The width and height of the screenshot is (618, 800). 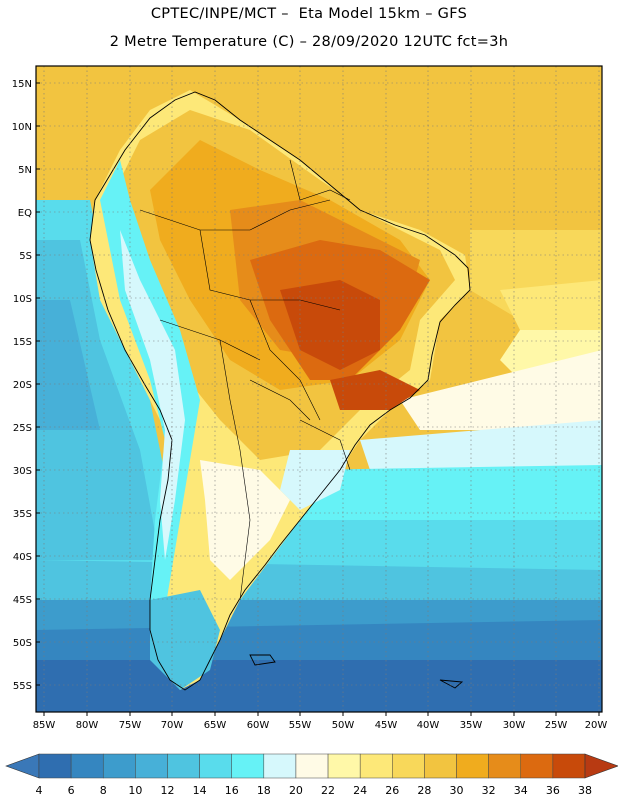 I want to click on lat-label-50s: 50S, so click(x=22, y=643).